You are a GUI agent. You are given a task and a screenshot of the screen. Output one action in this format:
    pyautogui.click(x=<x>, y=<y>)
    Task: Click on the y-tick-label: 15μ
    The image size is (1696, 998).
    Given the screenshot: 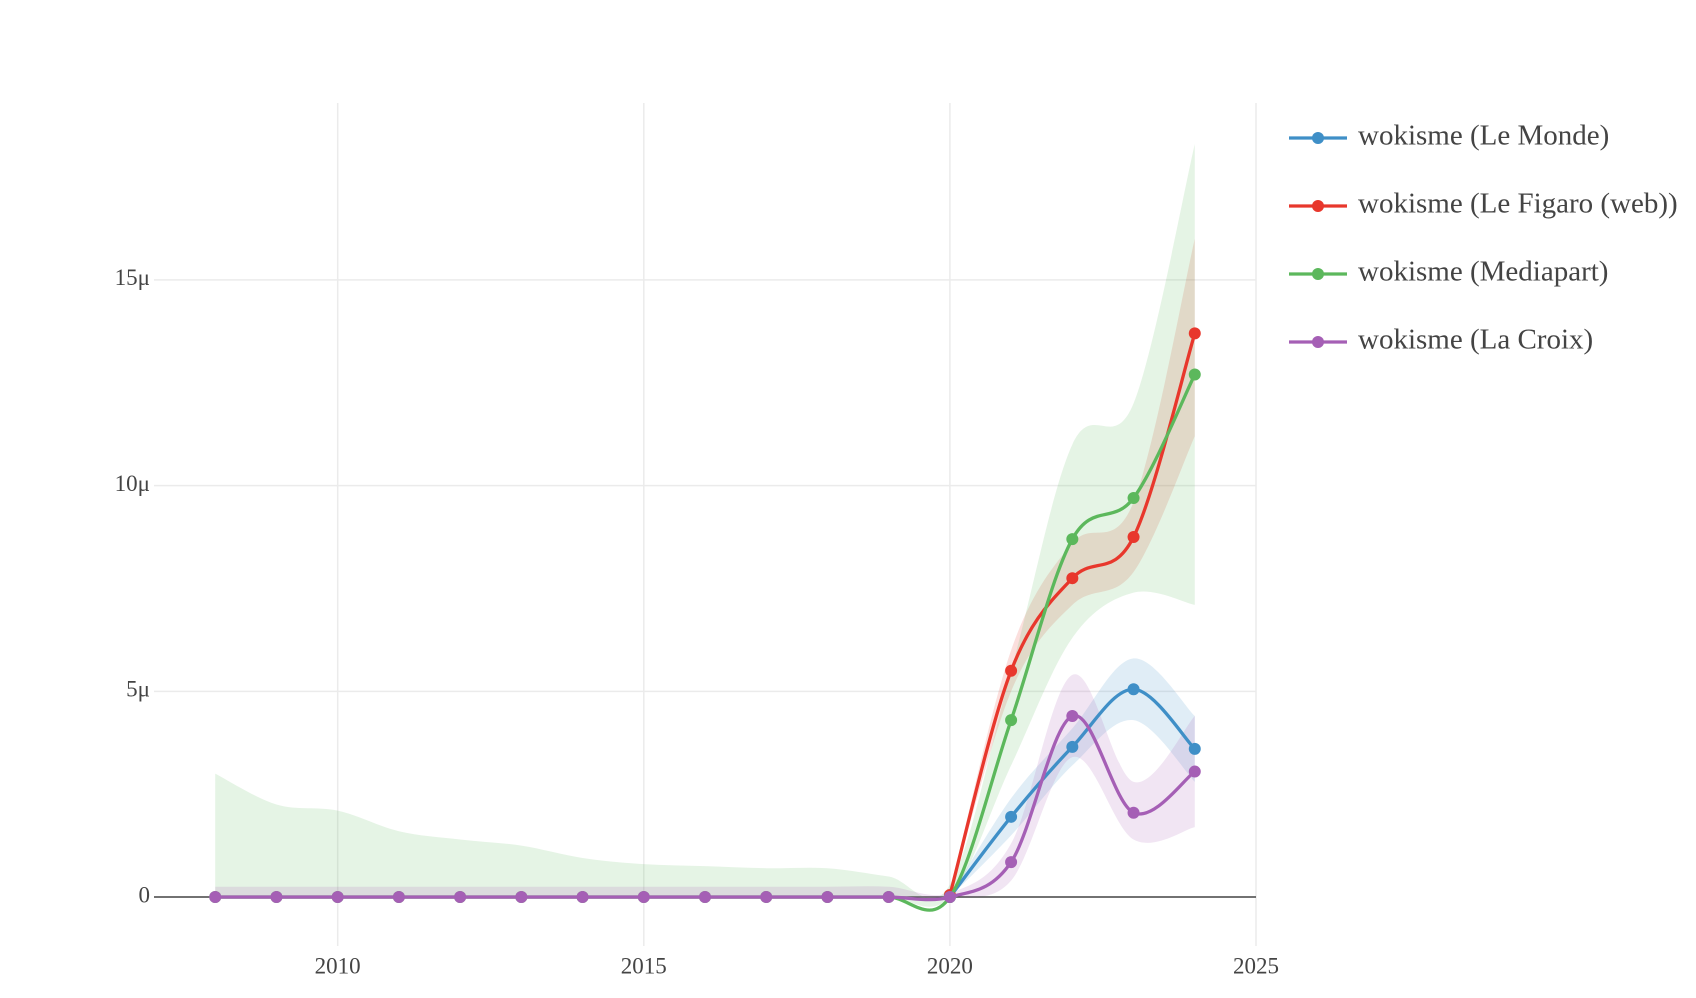 What is the action you would take?
    pyautogui.click(x=132, y=277)
    